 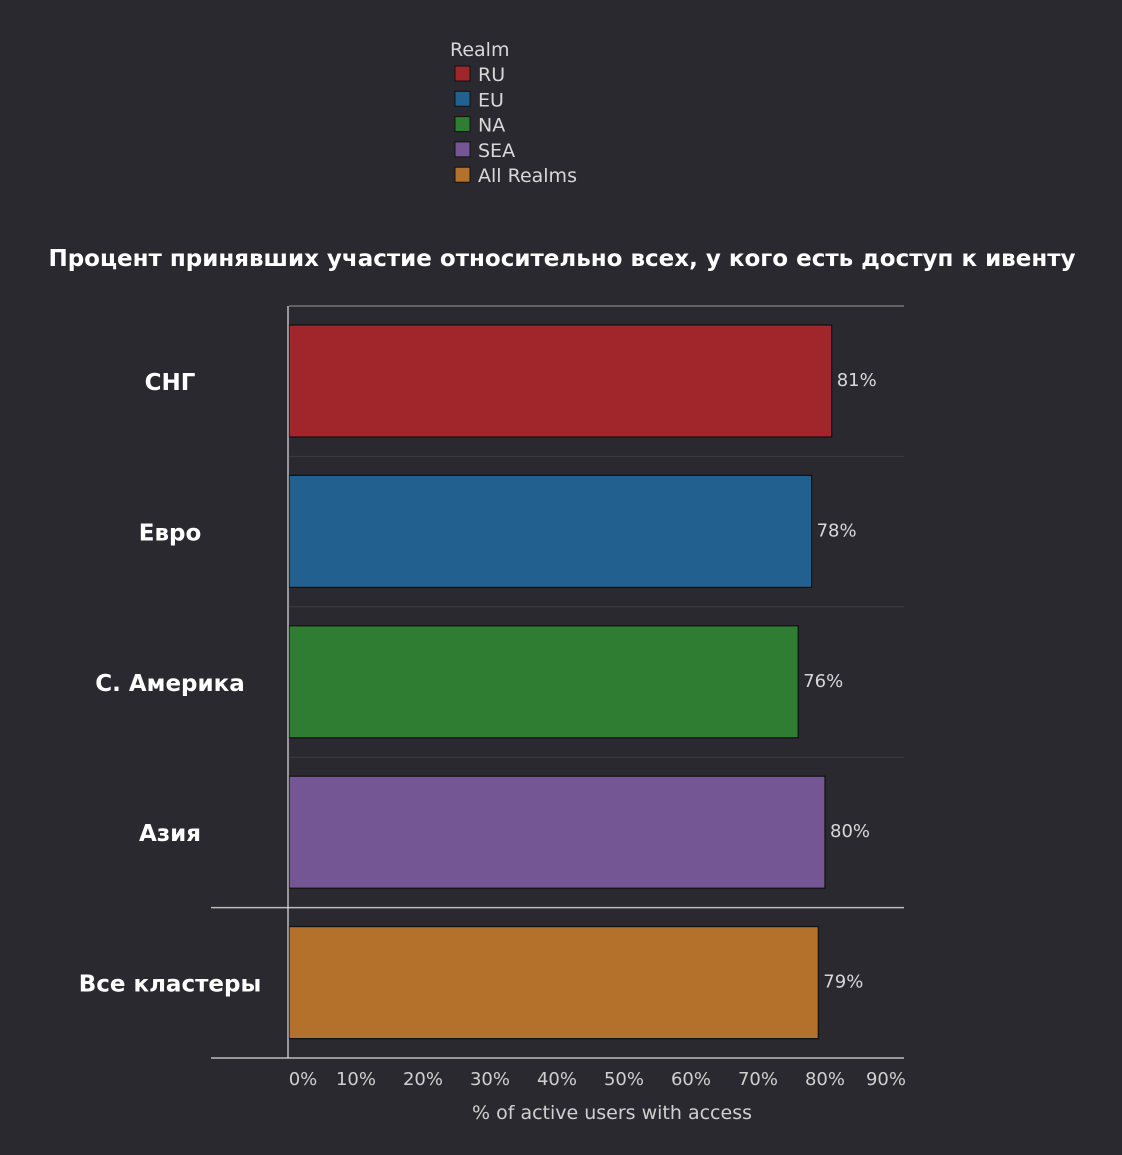 What do you see at coordinates (356, 1079) in the screenshot?
I see `x-tick-label: 10%` at bounding box center [356, 1079].